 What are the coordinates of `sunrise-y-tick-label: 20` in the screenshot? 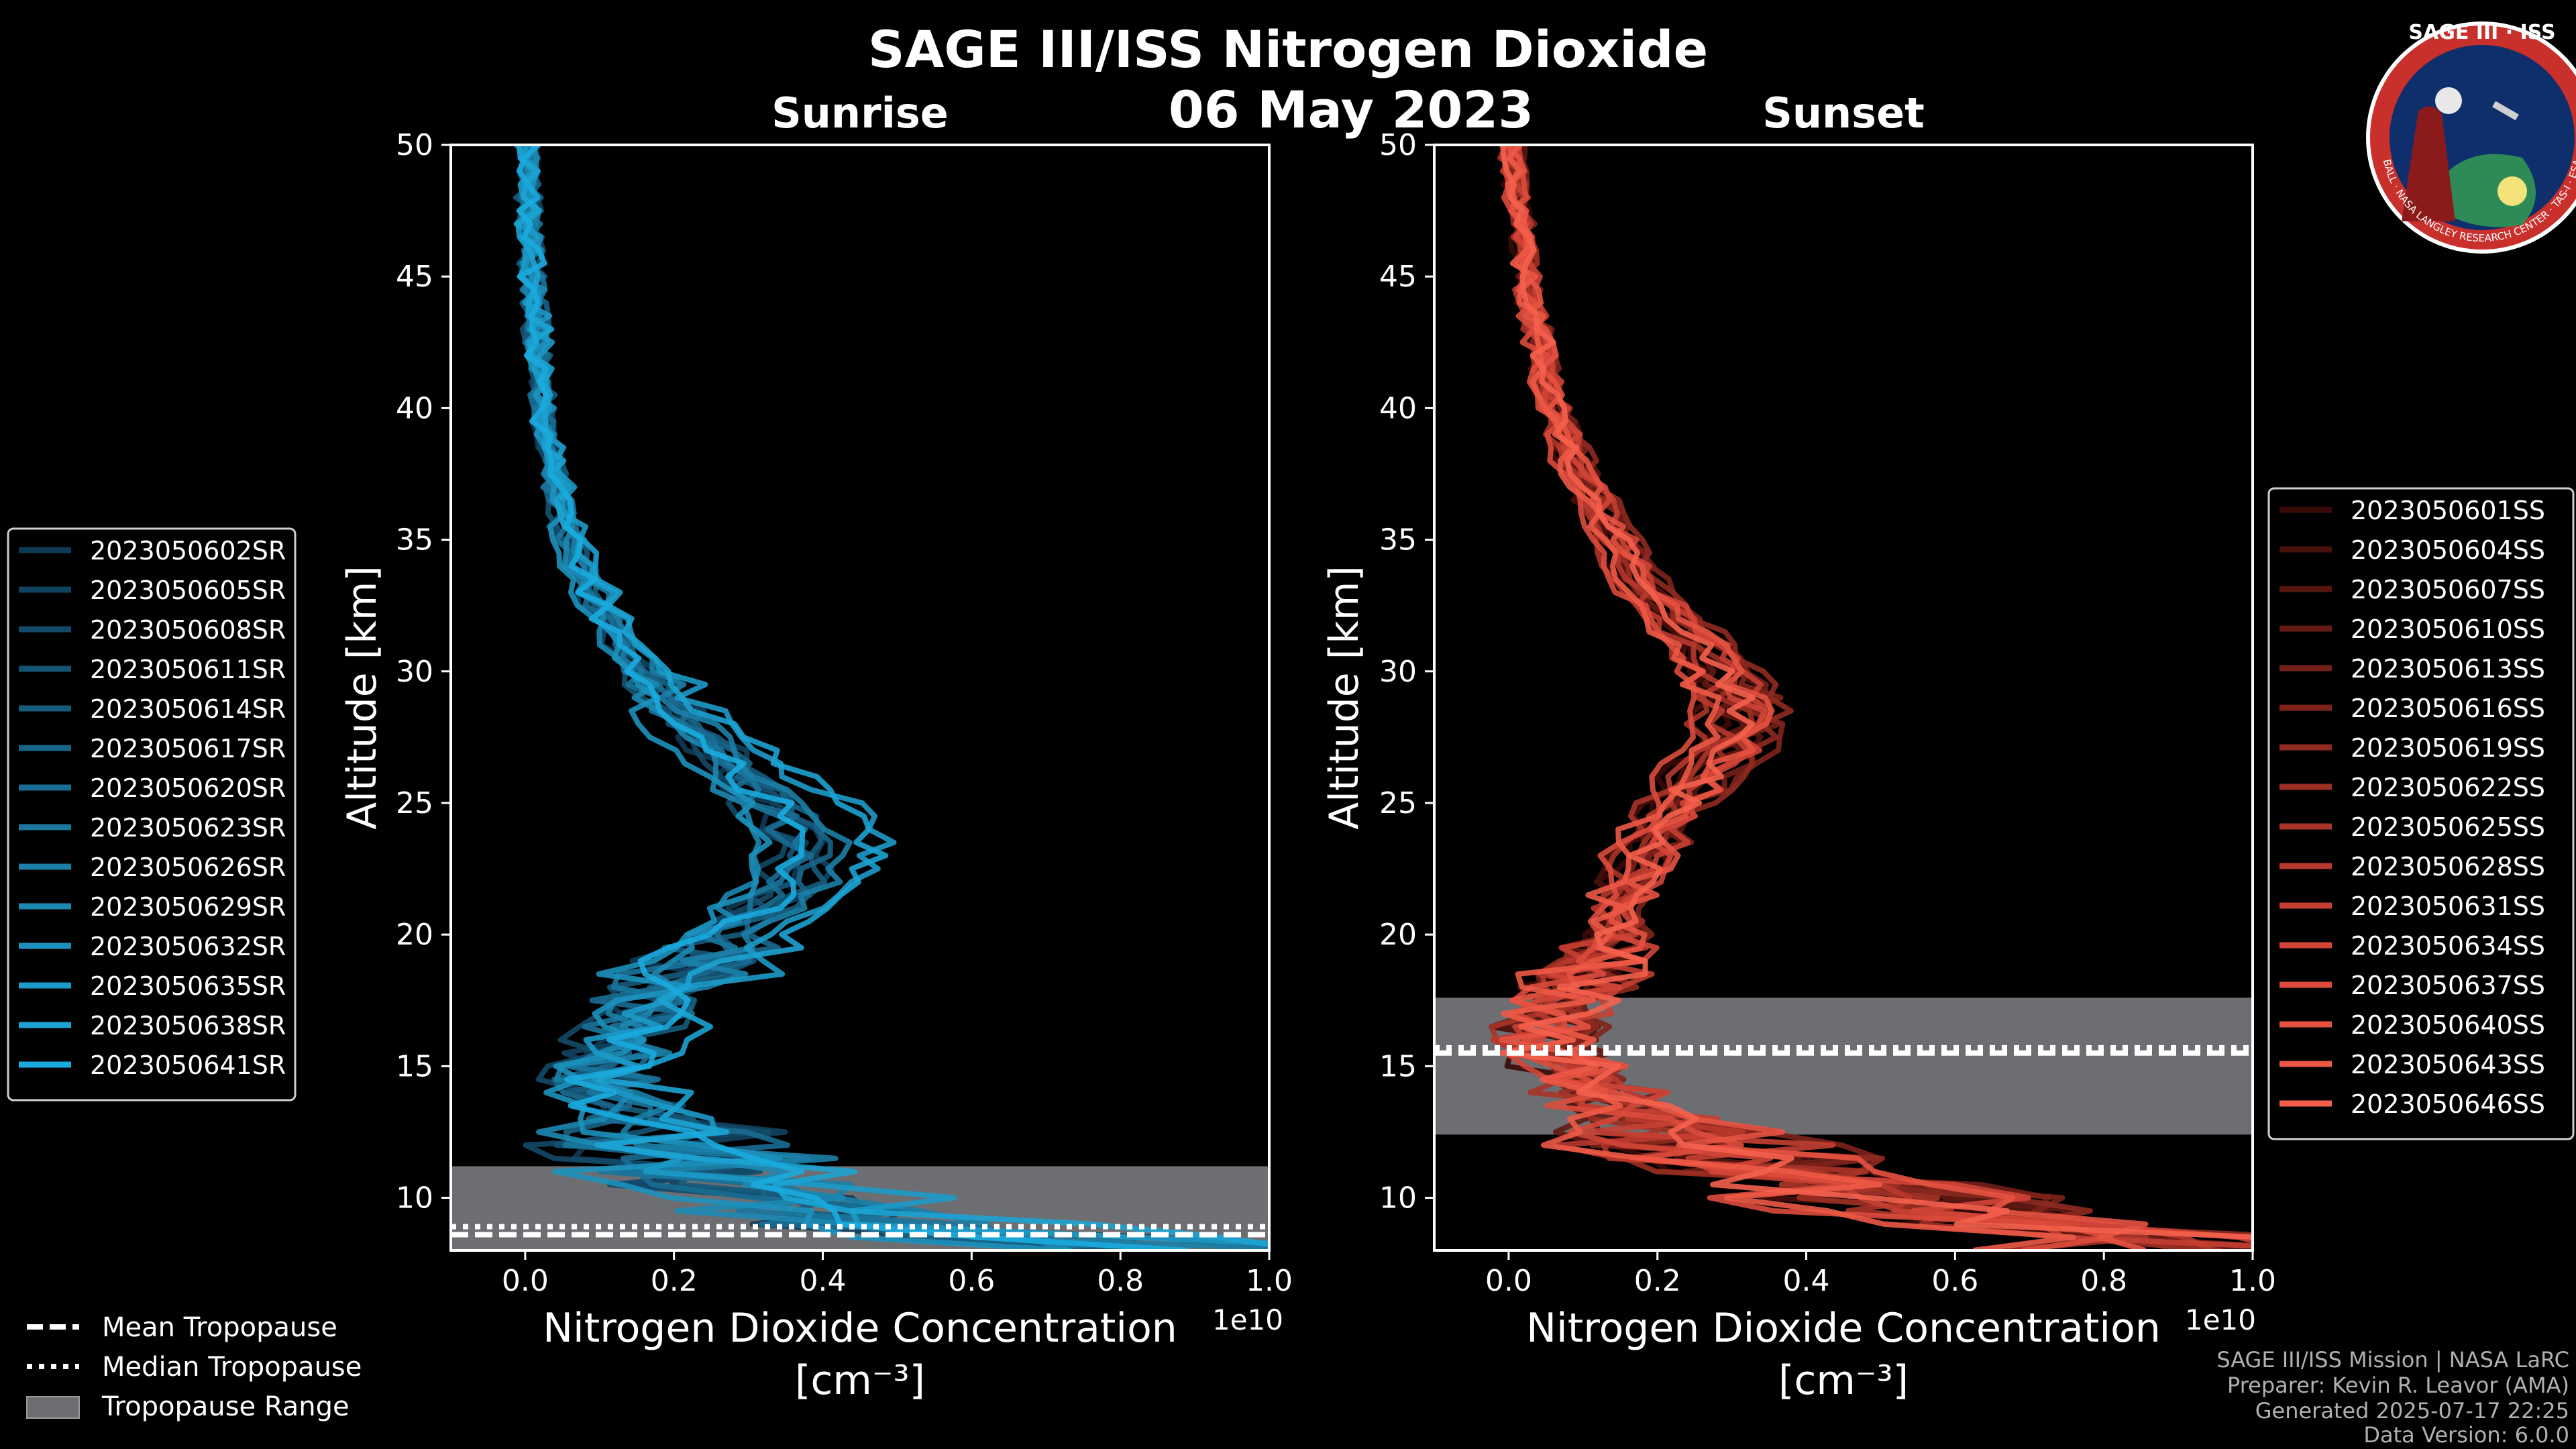 It's located at (414, 935).